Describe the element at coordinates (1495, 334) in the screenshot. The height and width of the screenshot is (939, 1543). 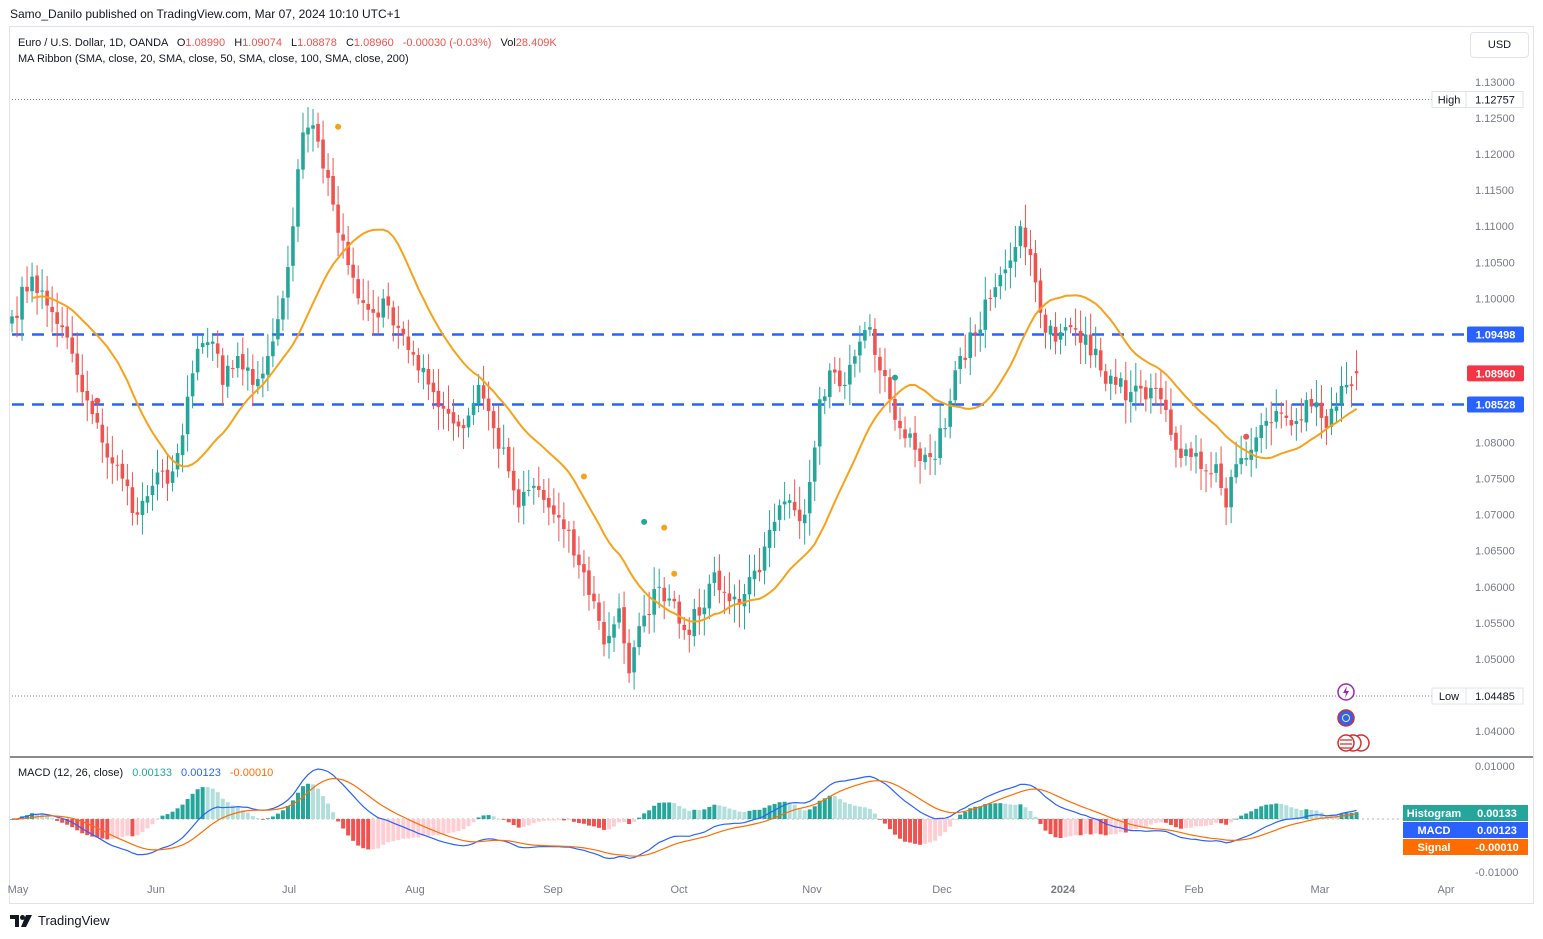
I see `resistance-price-tag: 1.09498` at that location.